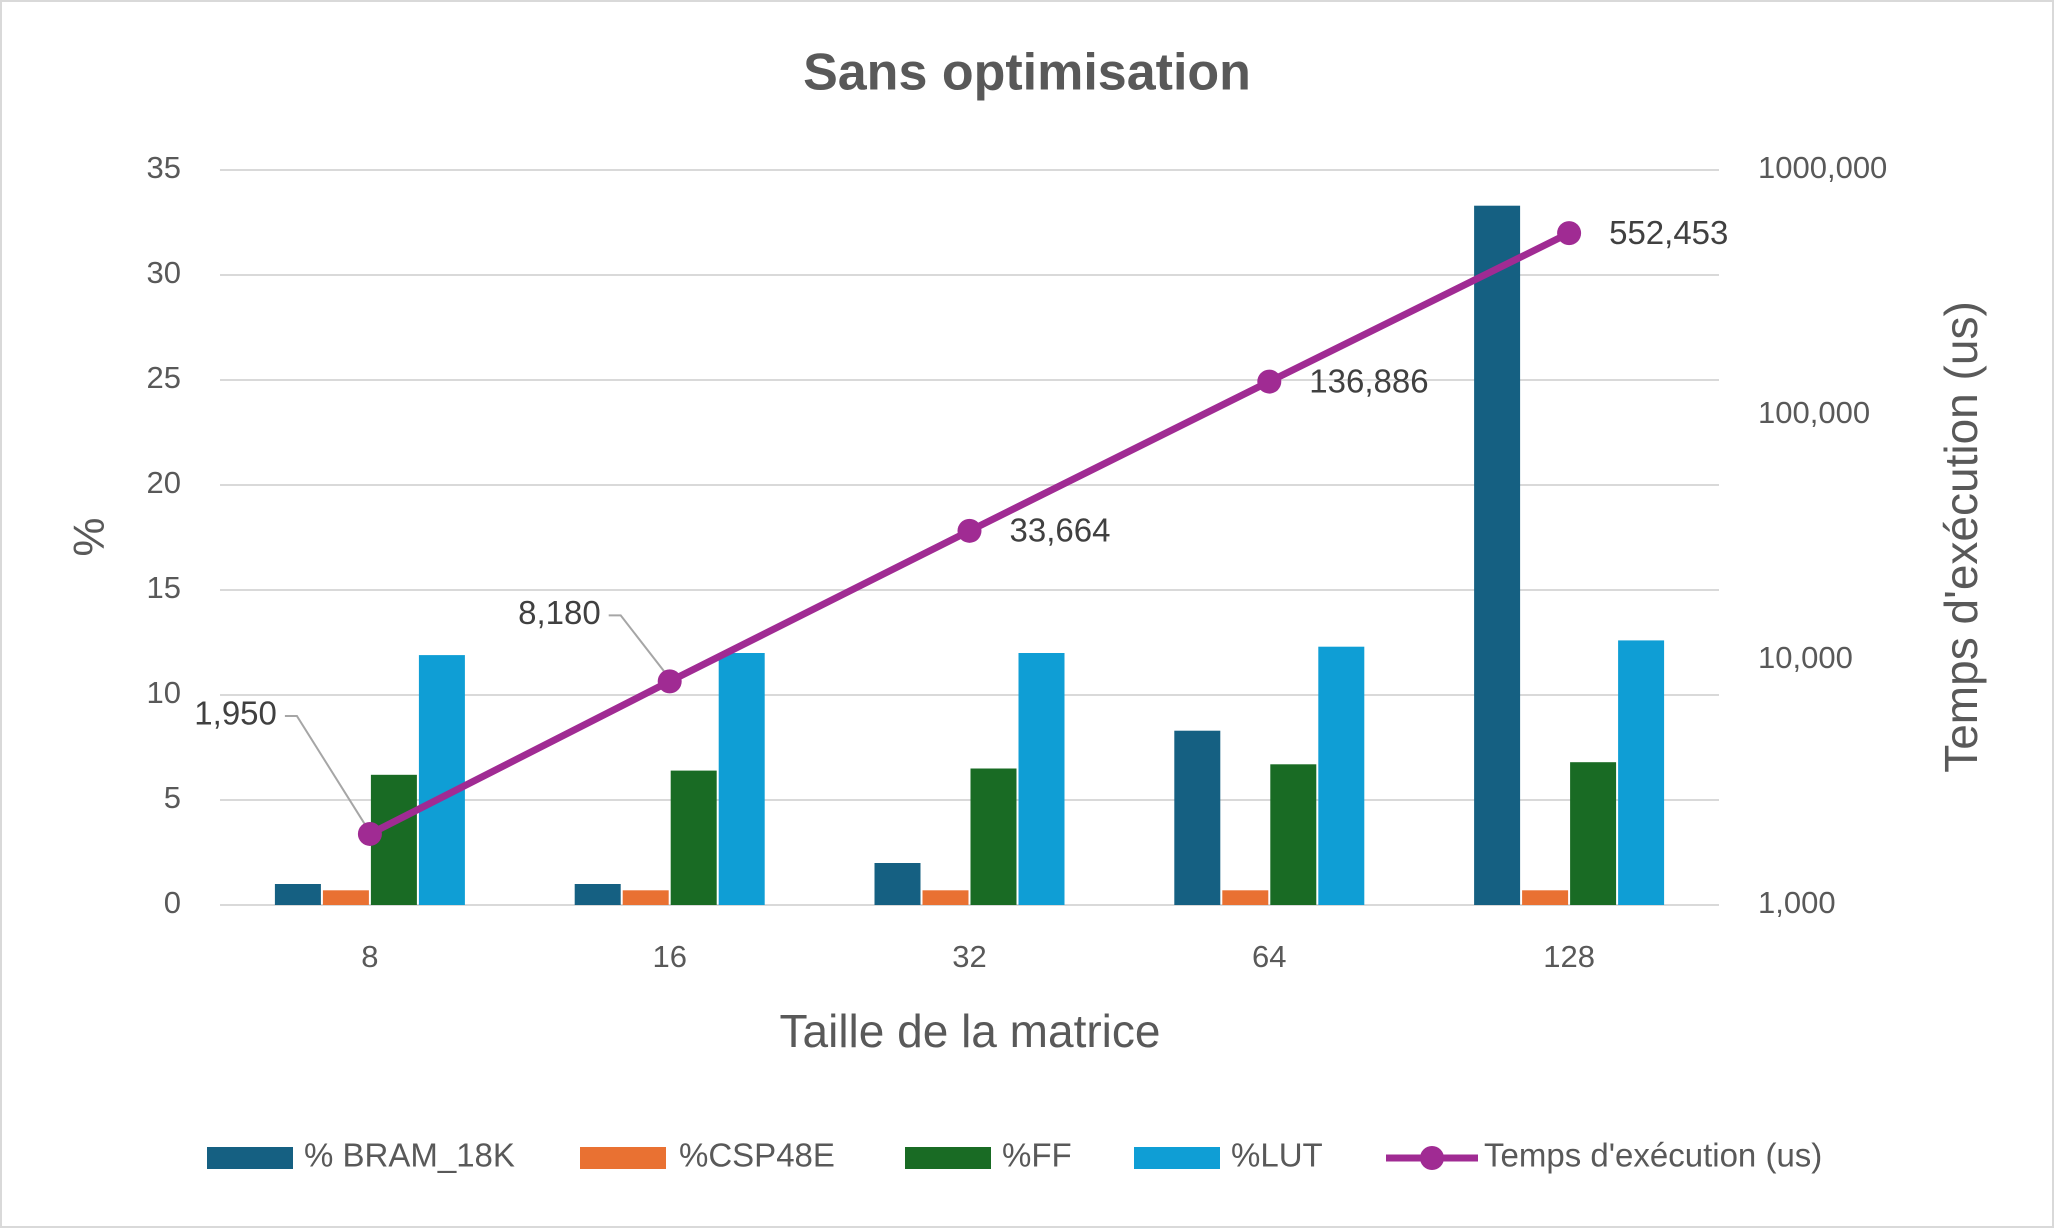 The height and width of the screenshot is (1228, 2054). What do you see at coordinates (89, 536) in the screenshot?
I see `y-axis-title: %` at bounding box center [89, 536].